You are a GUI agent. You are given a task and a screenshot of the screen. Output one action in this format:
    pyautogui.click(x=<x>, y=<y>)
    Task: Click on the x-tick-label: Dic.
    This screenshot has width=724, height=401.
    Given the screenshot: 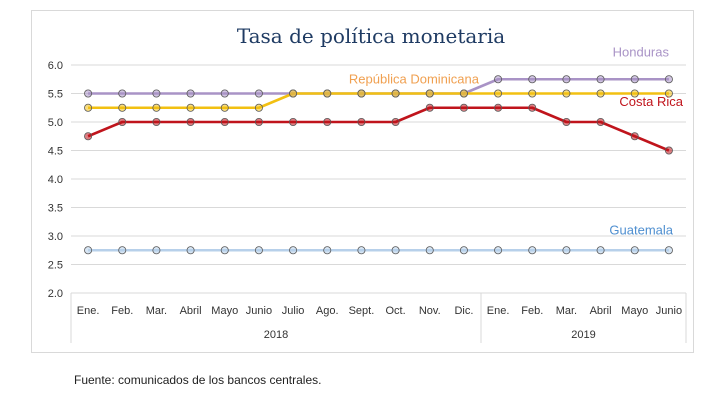 What is the action you would take?
    pyautogui.click(x=463, y=311)
    